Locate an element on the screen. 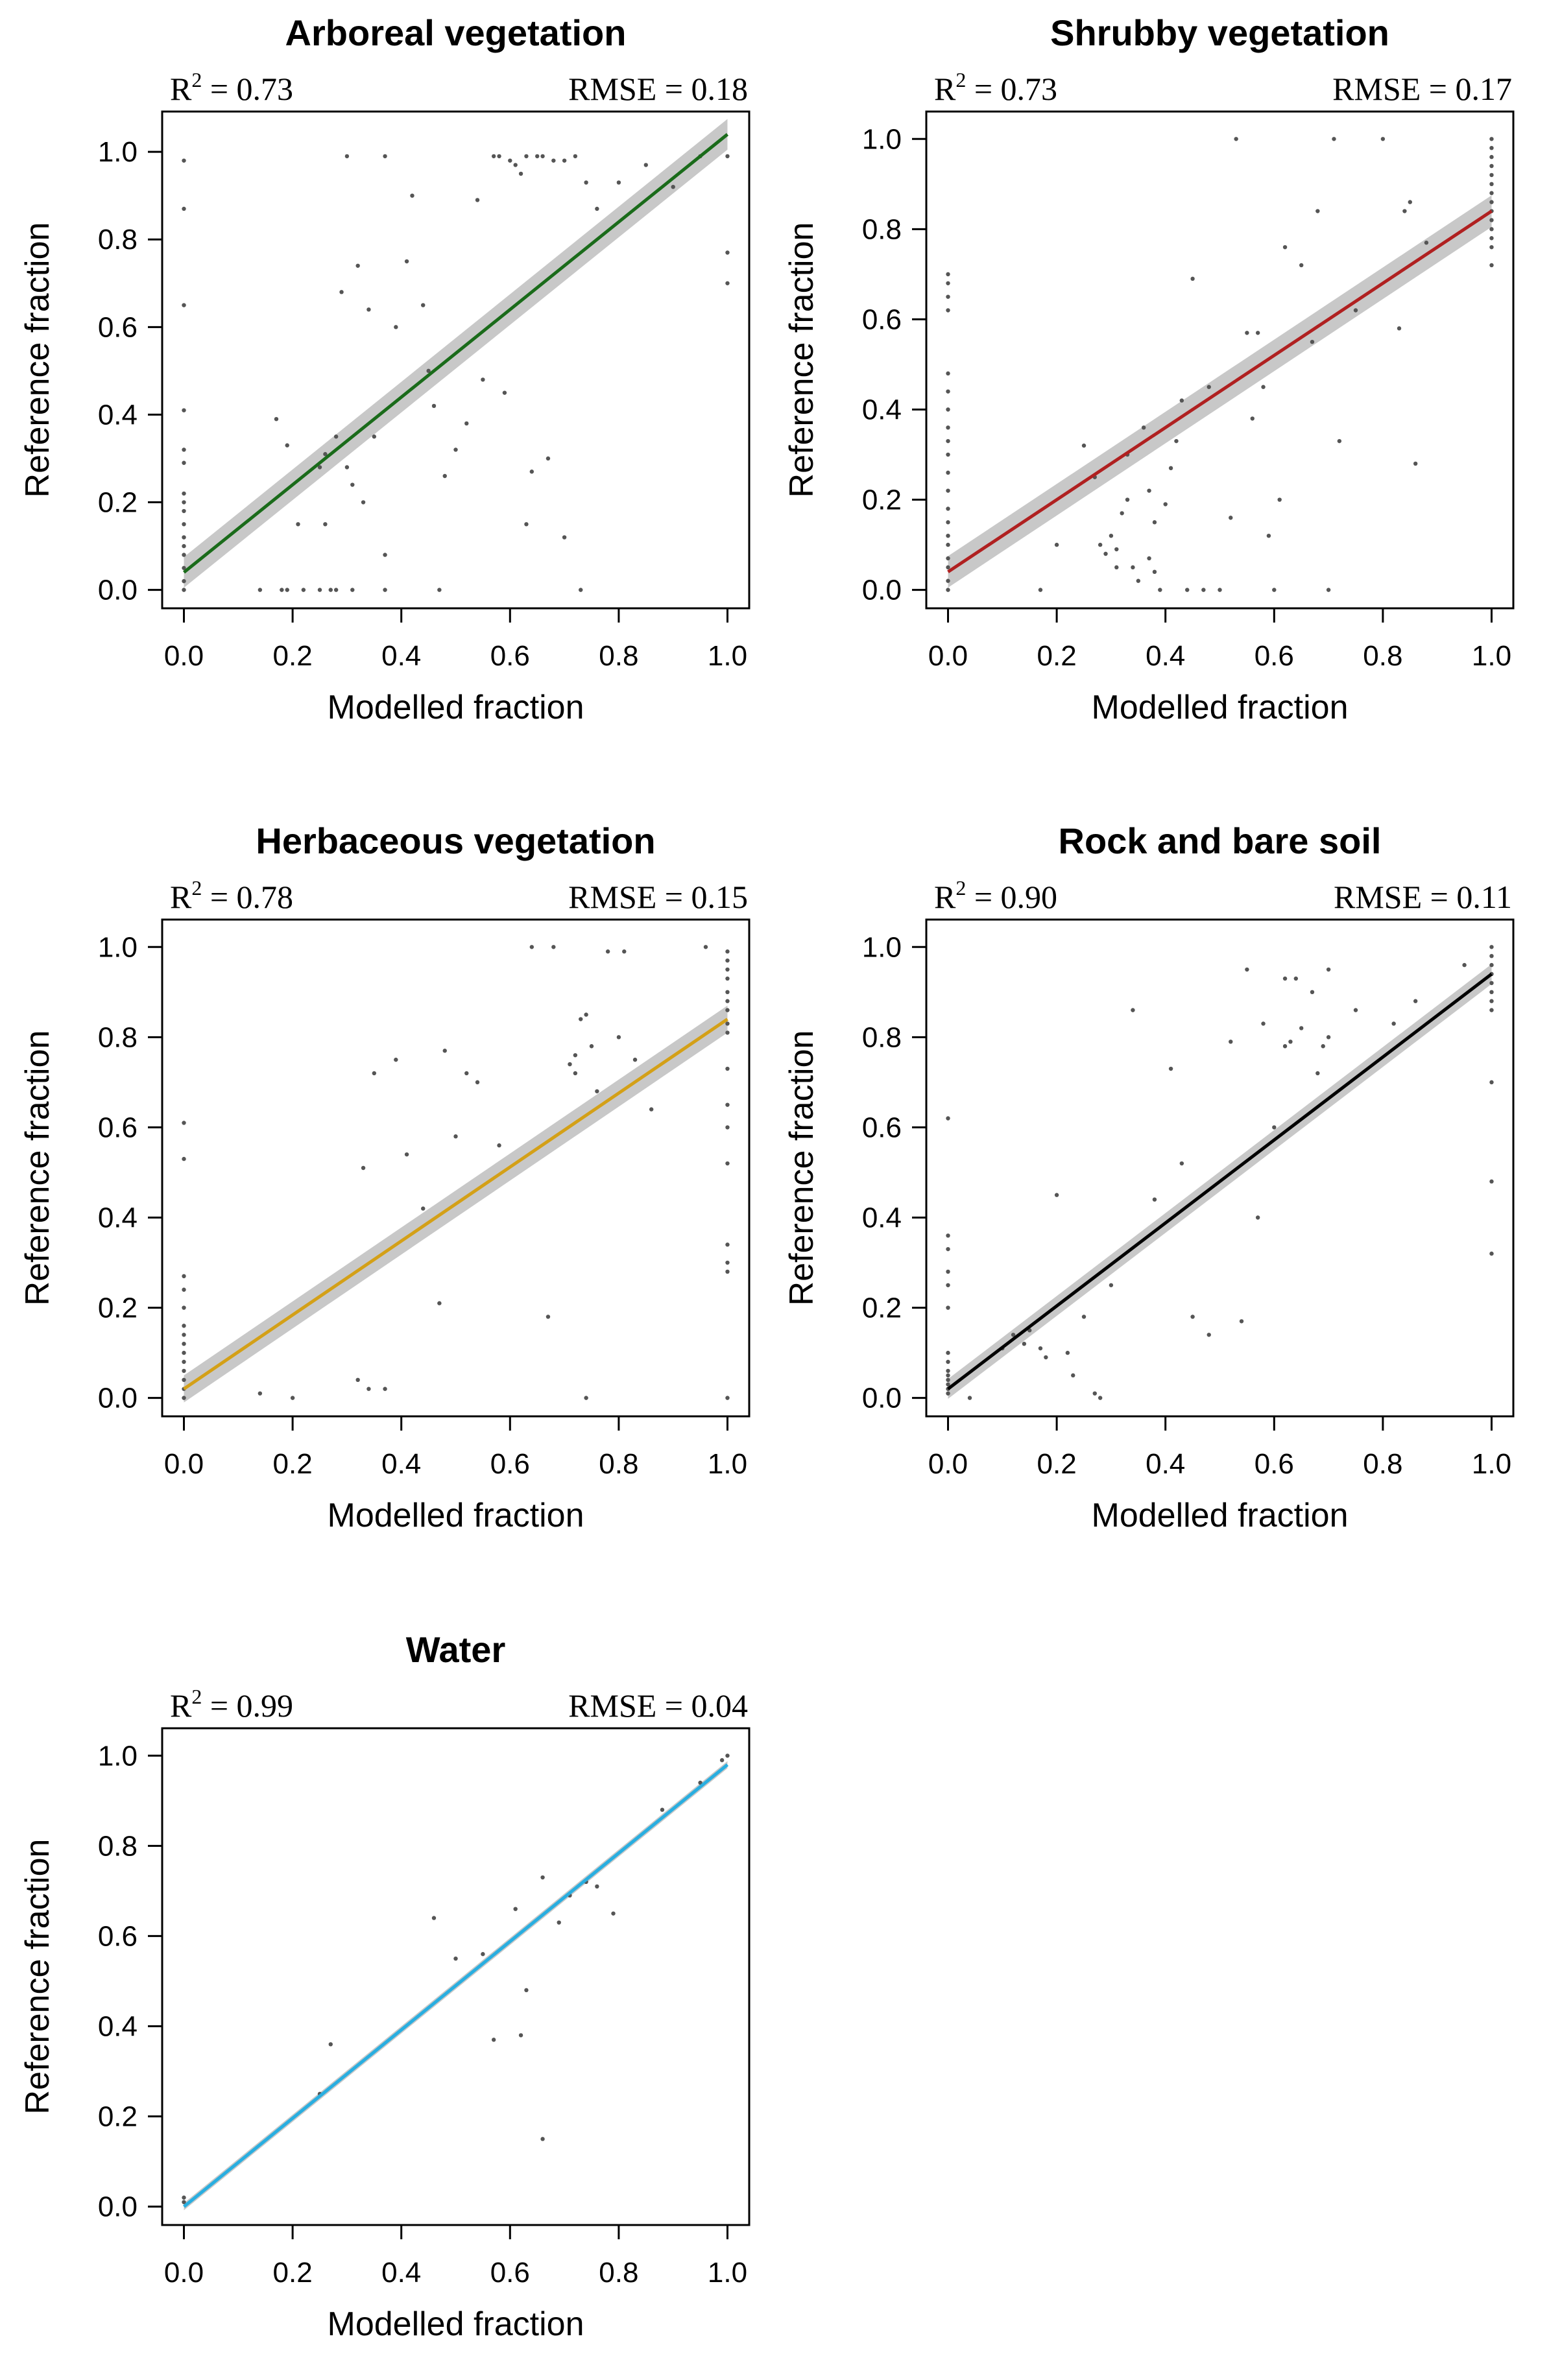 This screenshot has width=1549, height=2380. r-squared-label: R2 = 0.73 is located at coordinates (995, 88).